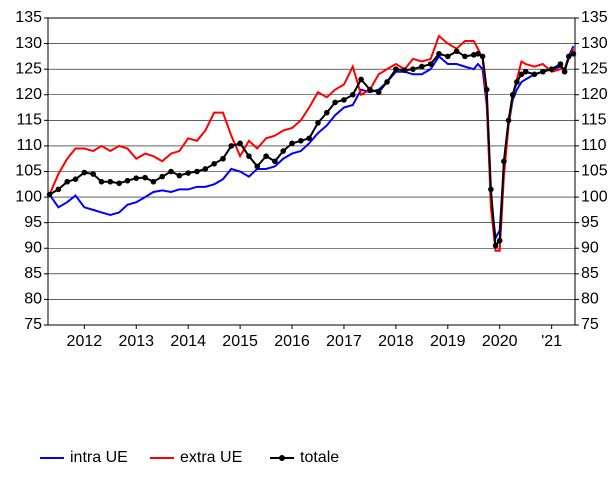 The width and height of the screenshot is (613, 498). I want to click on x-tick-label: 2014, so click(188, 341).